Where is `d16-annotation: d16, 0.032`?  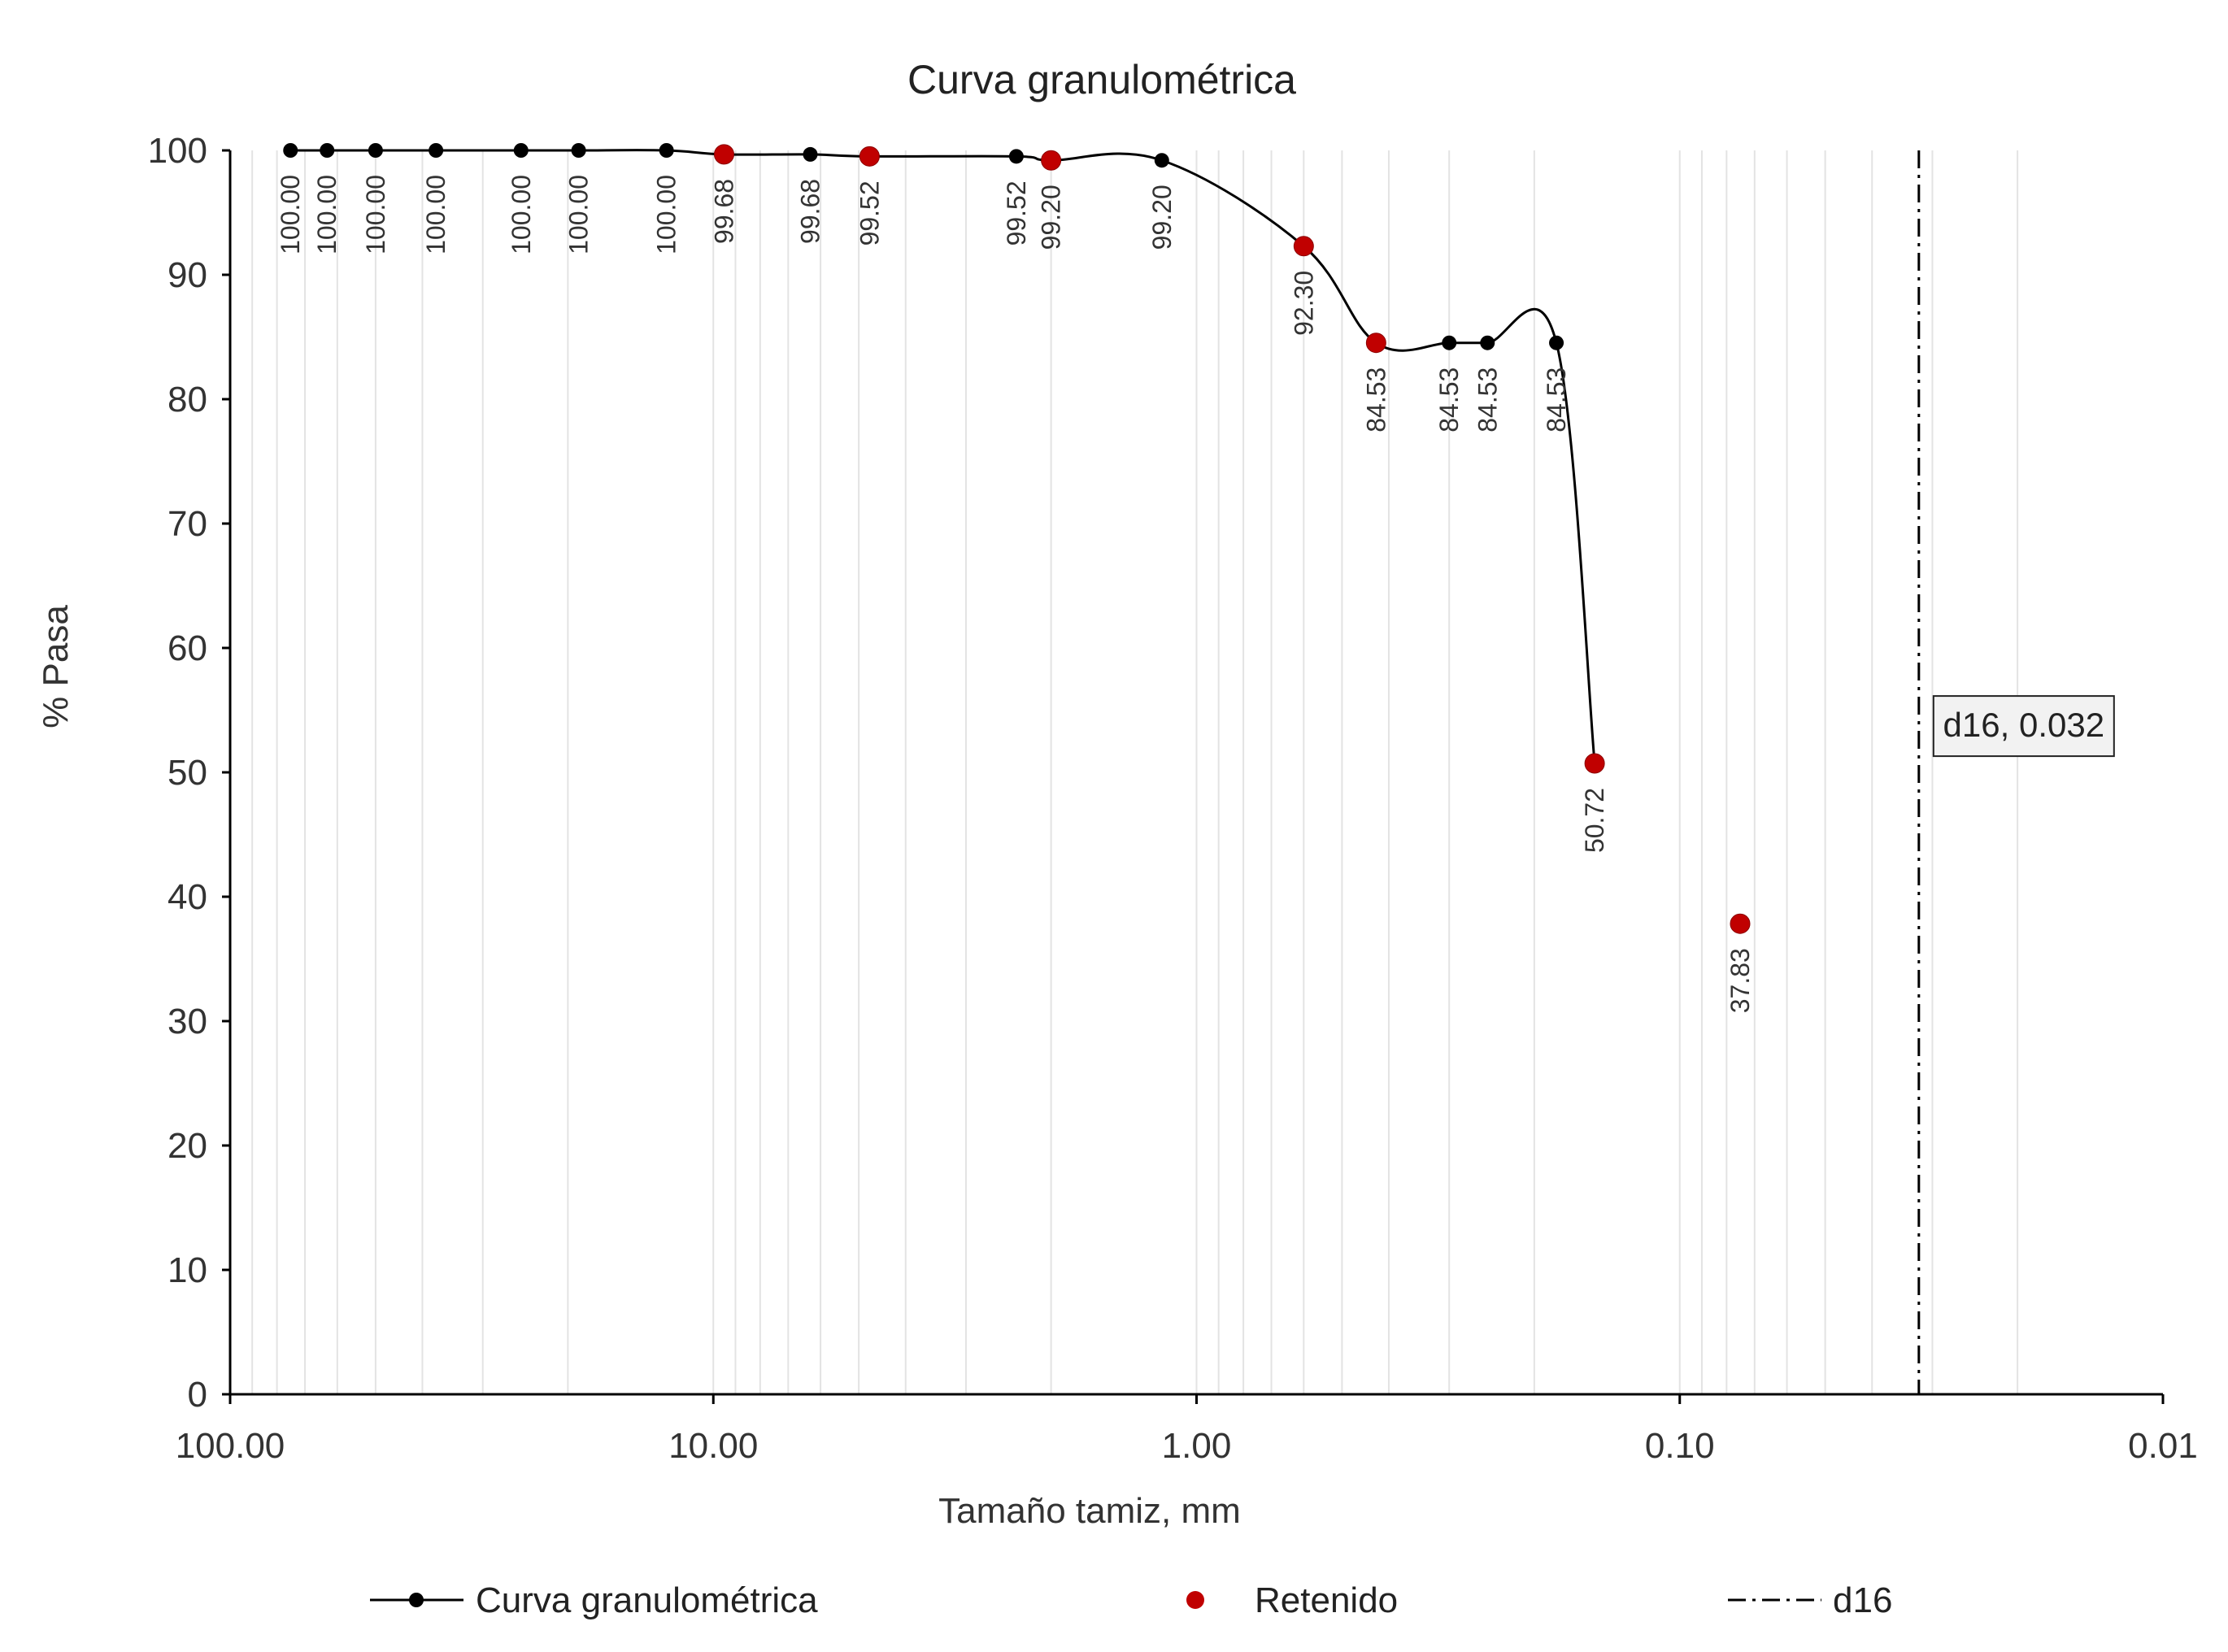 d16-annotation: d16, 0.032 is located at coordinates (2023, 726).